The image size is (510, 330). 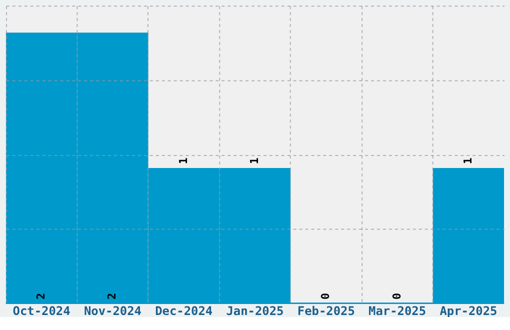 What do you see at coordinates (184, 311) in the screenshot?
I see `x-tick-label: Dec-2024` at bounding box center [184, 311].